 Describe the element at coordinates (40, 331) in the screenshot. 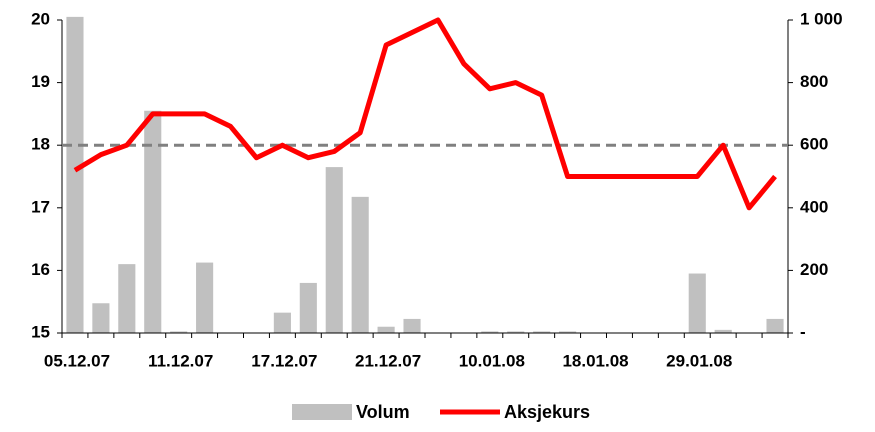

I see `y-tick-label: 15` at that location.